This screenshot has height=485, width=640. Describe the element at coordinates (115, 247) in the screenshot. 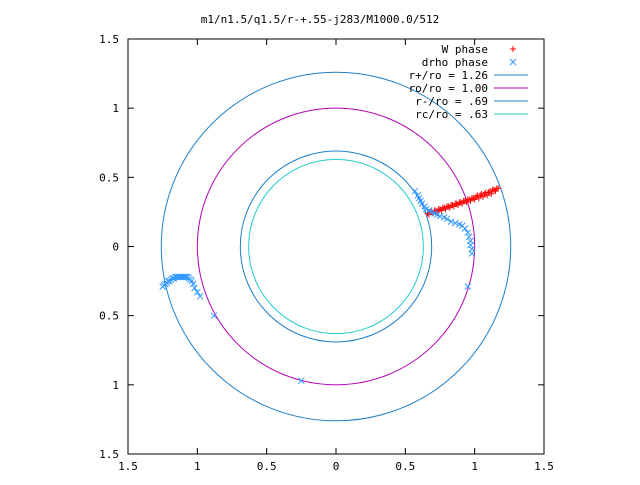

I see `y-tick-label: 0` at that location.